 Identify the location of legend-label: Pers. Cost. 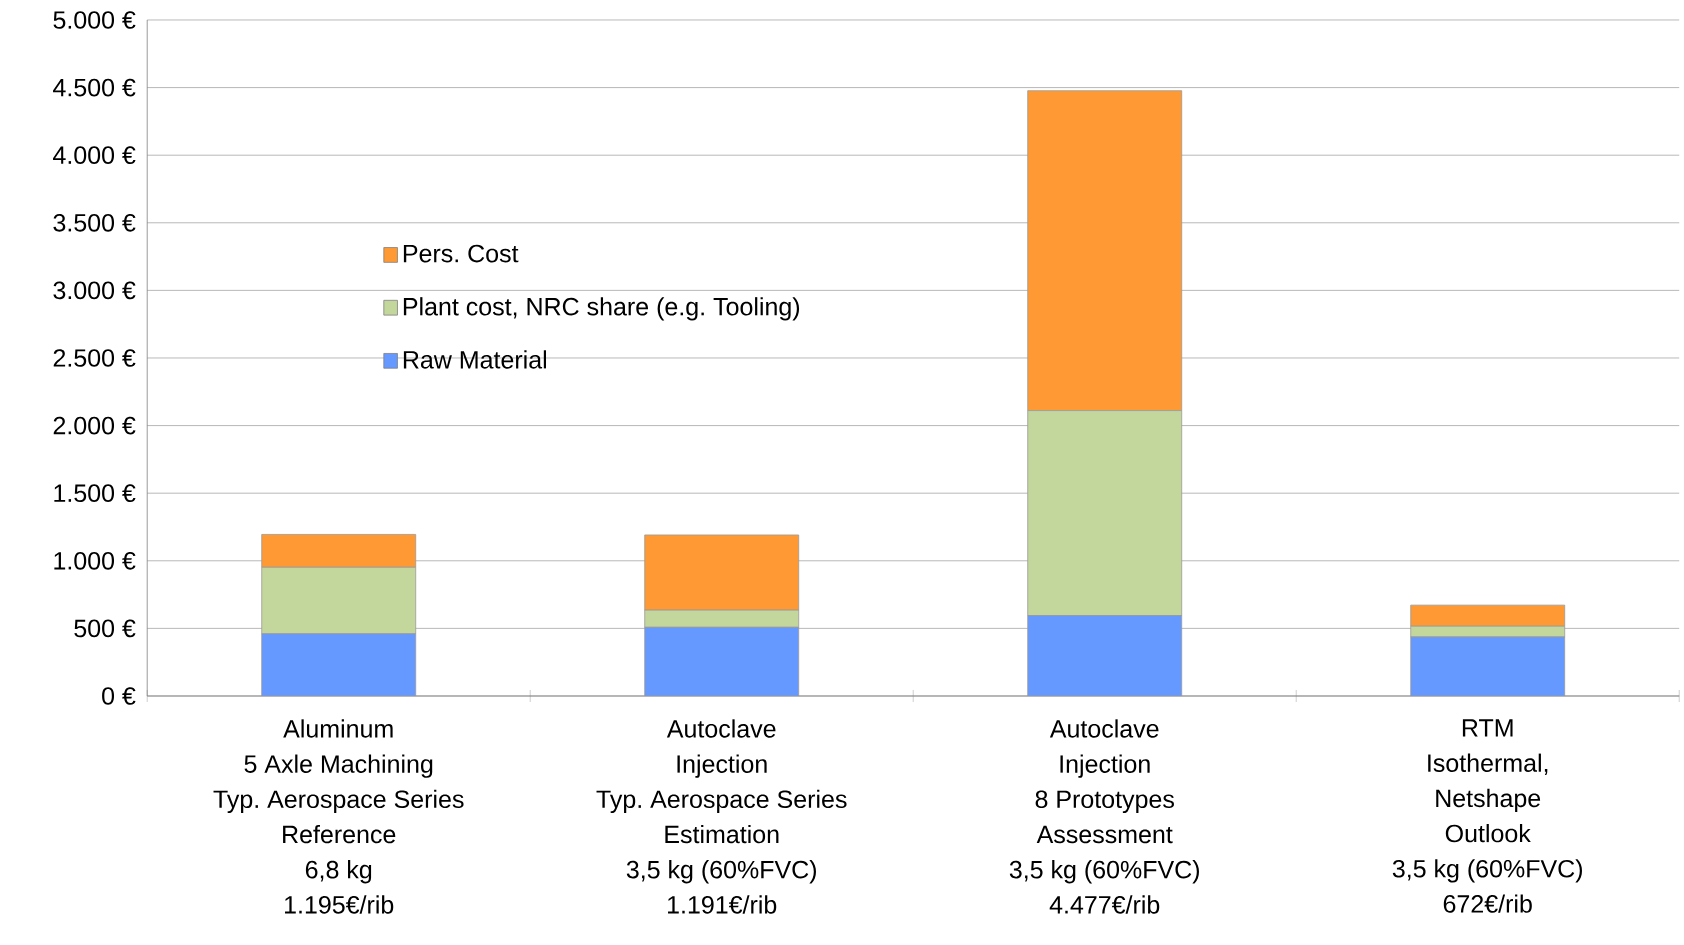
(461, 253).